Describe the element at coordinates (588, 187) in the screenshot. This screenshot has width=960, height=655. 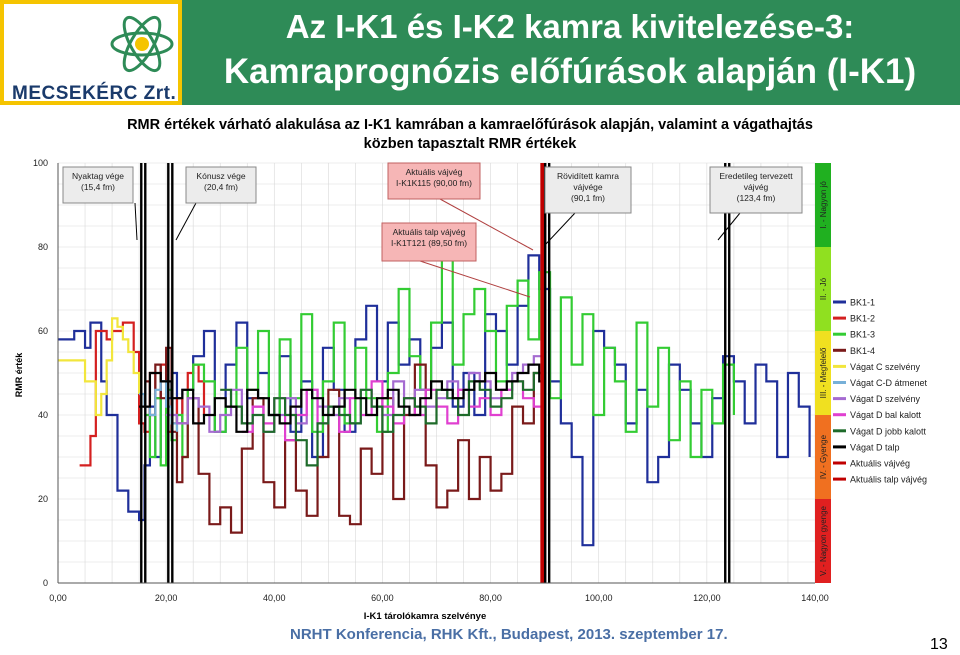
I see `callout-text: vájvége` at that location.